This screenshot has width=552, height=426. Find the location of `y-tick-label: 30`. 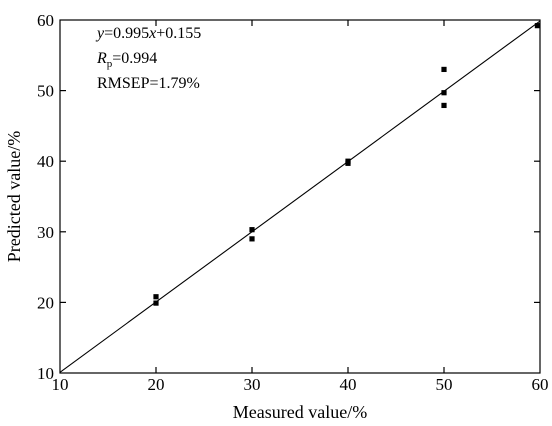

y-tick-label: 30 is located at coordinates (45, 232).